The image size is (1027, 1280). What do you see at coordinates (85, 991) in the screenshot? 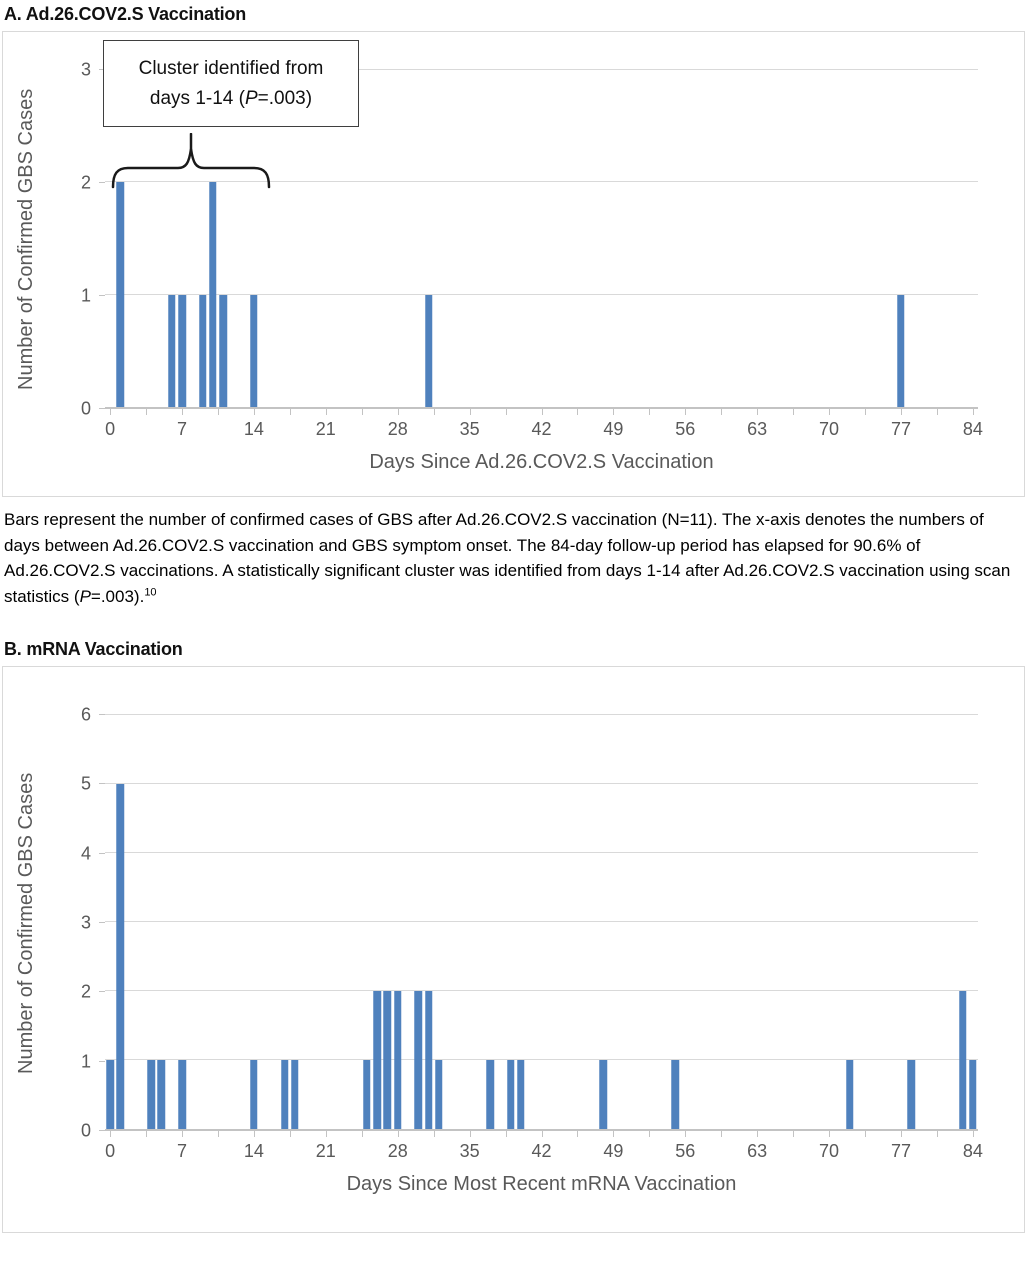
I see `y-tick-label: 2` at bounding box center [85, 991].